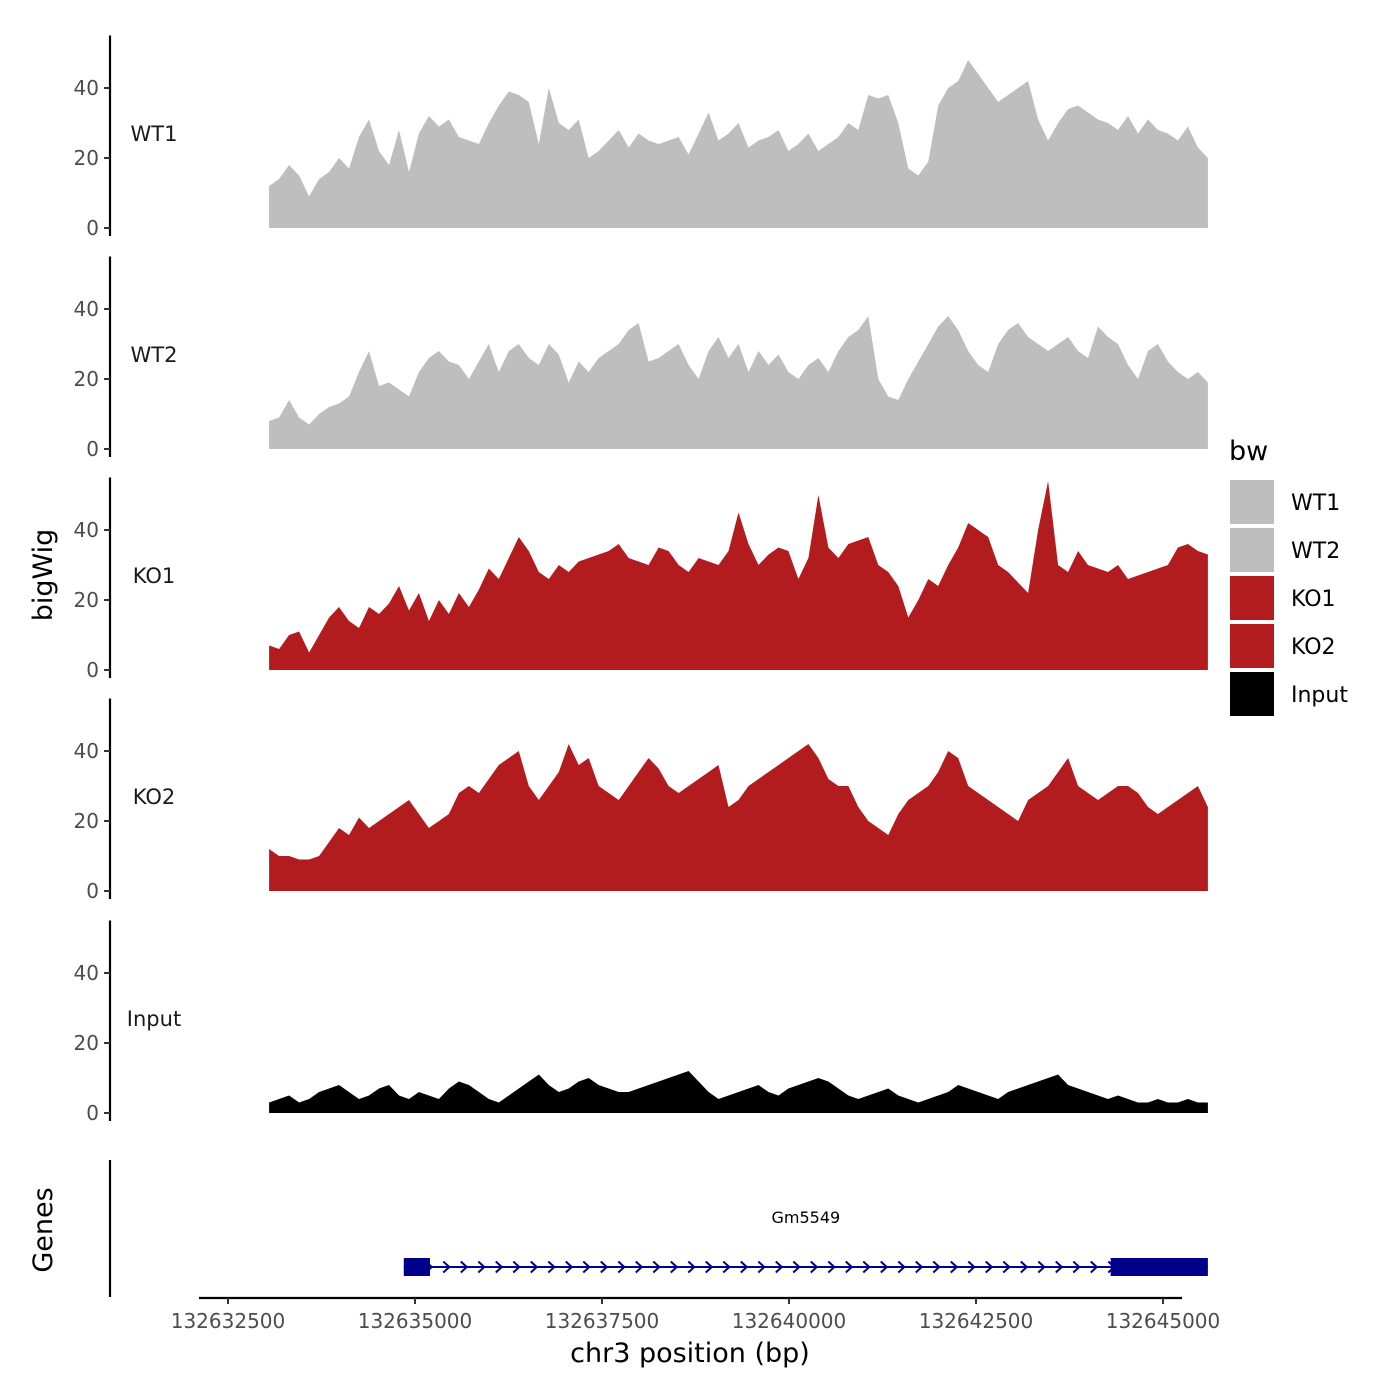  I want to click on legend-label: KO1, so click(1313, 599).